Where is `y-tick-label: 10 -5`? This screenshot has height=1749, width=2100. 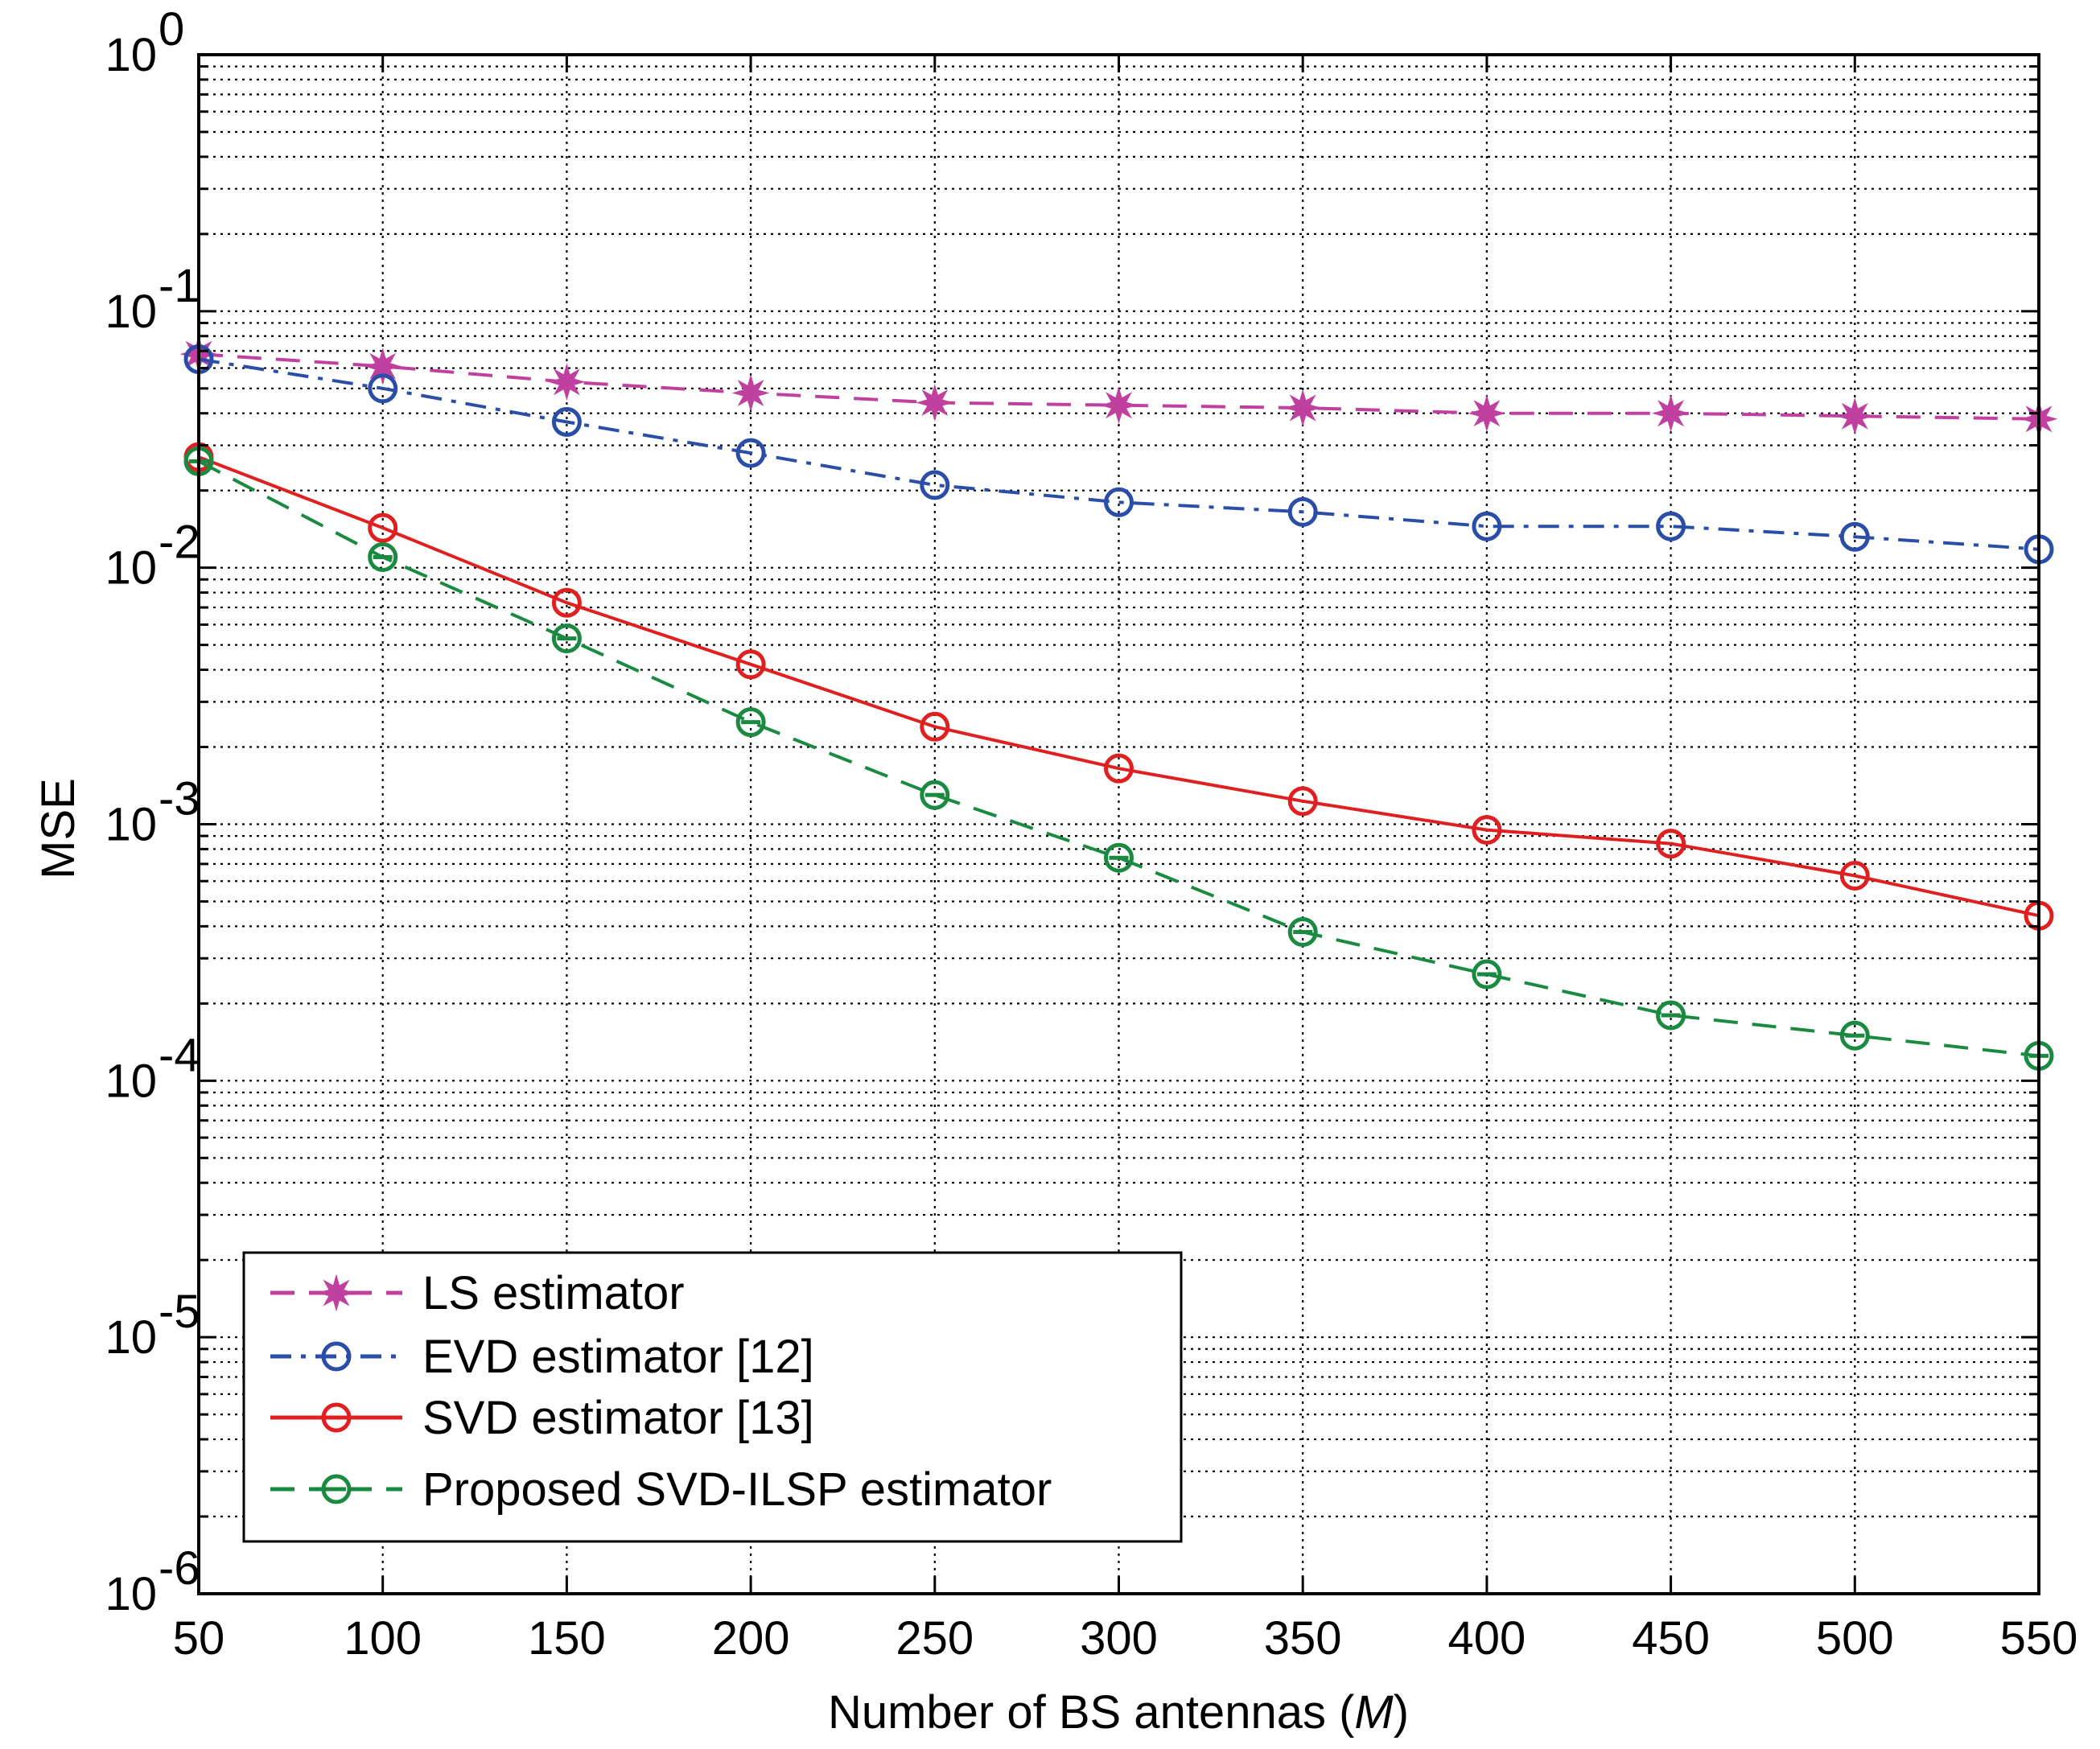
y-tick-label: 10 -5 is located at coordinates (152, 1325).